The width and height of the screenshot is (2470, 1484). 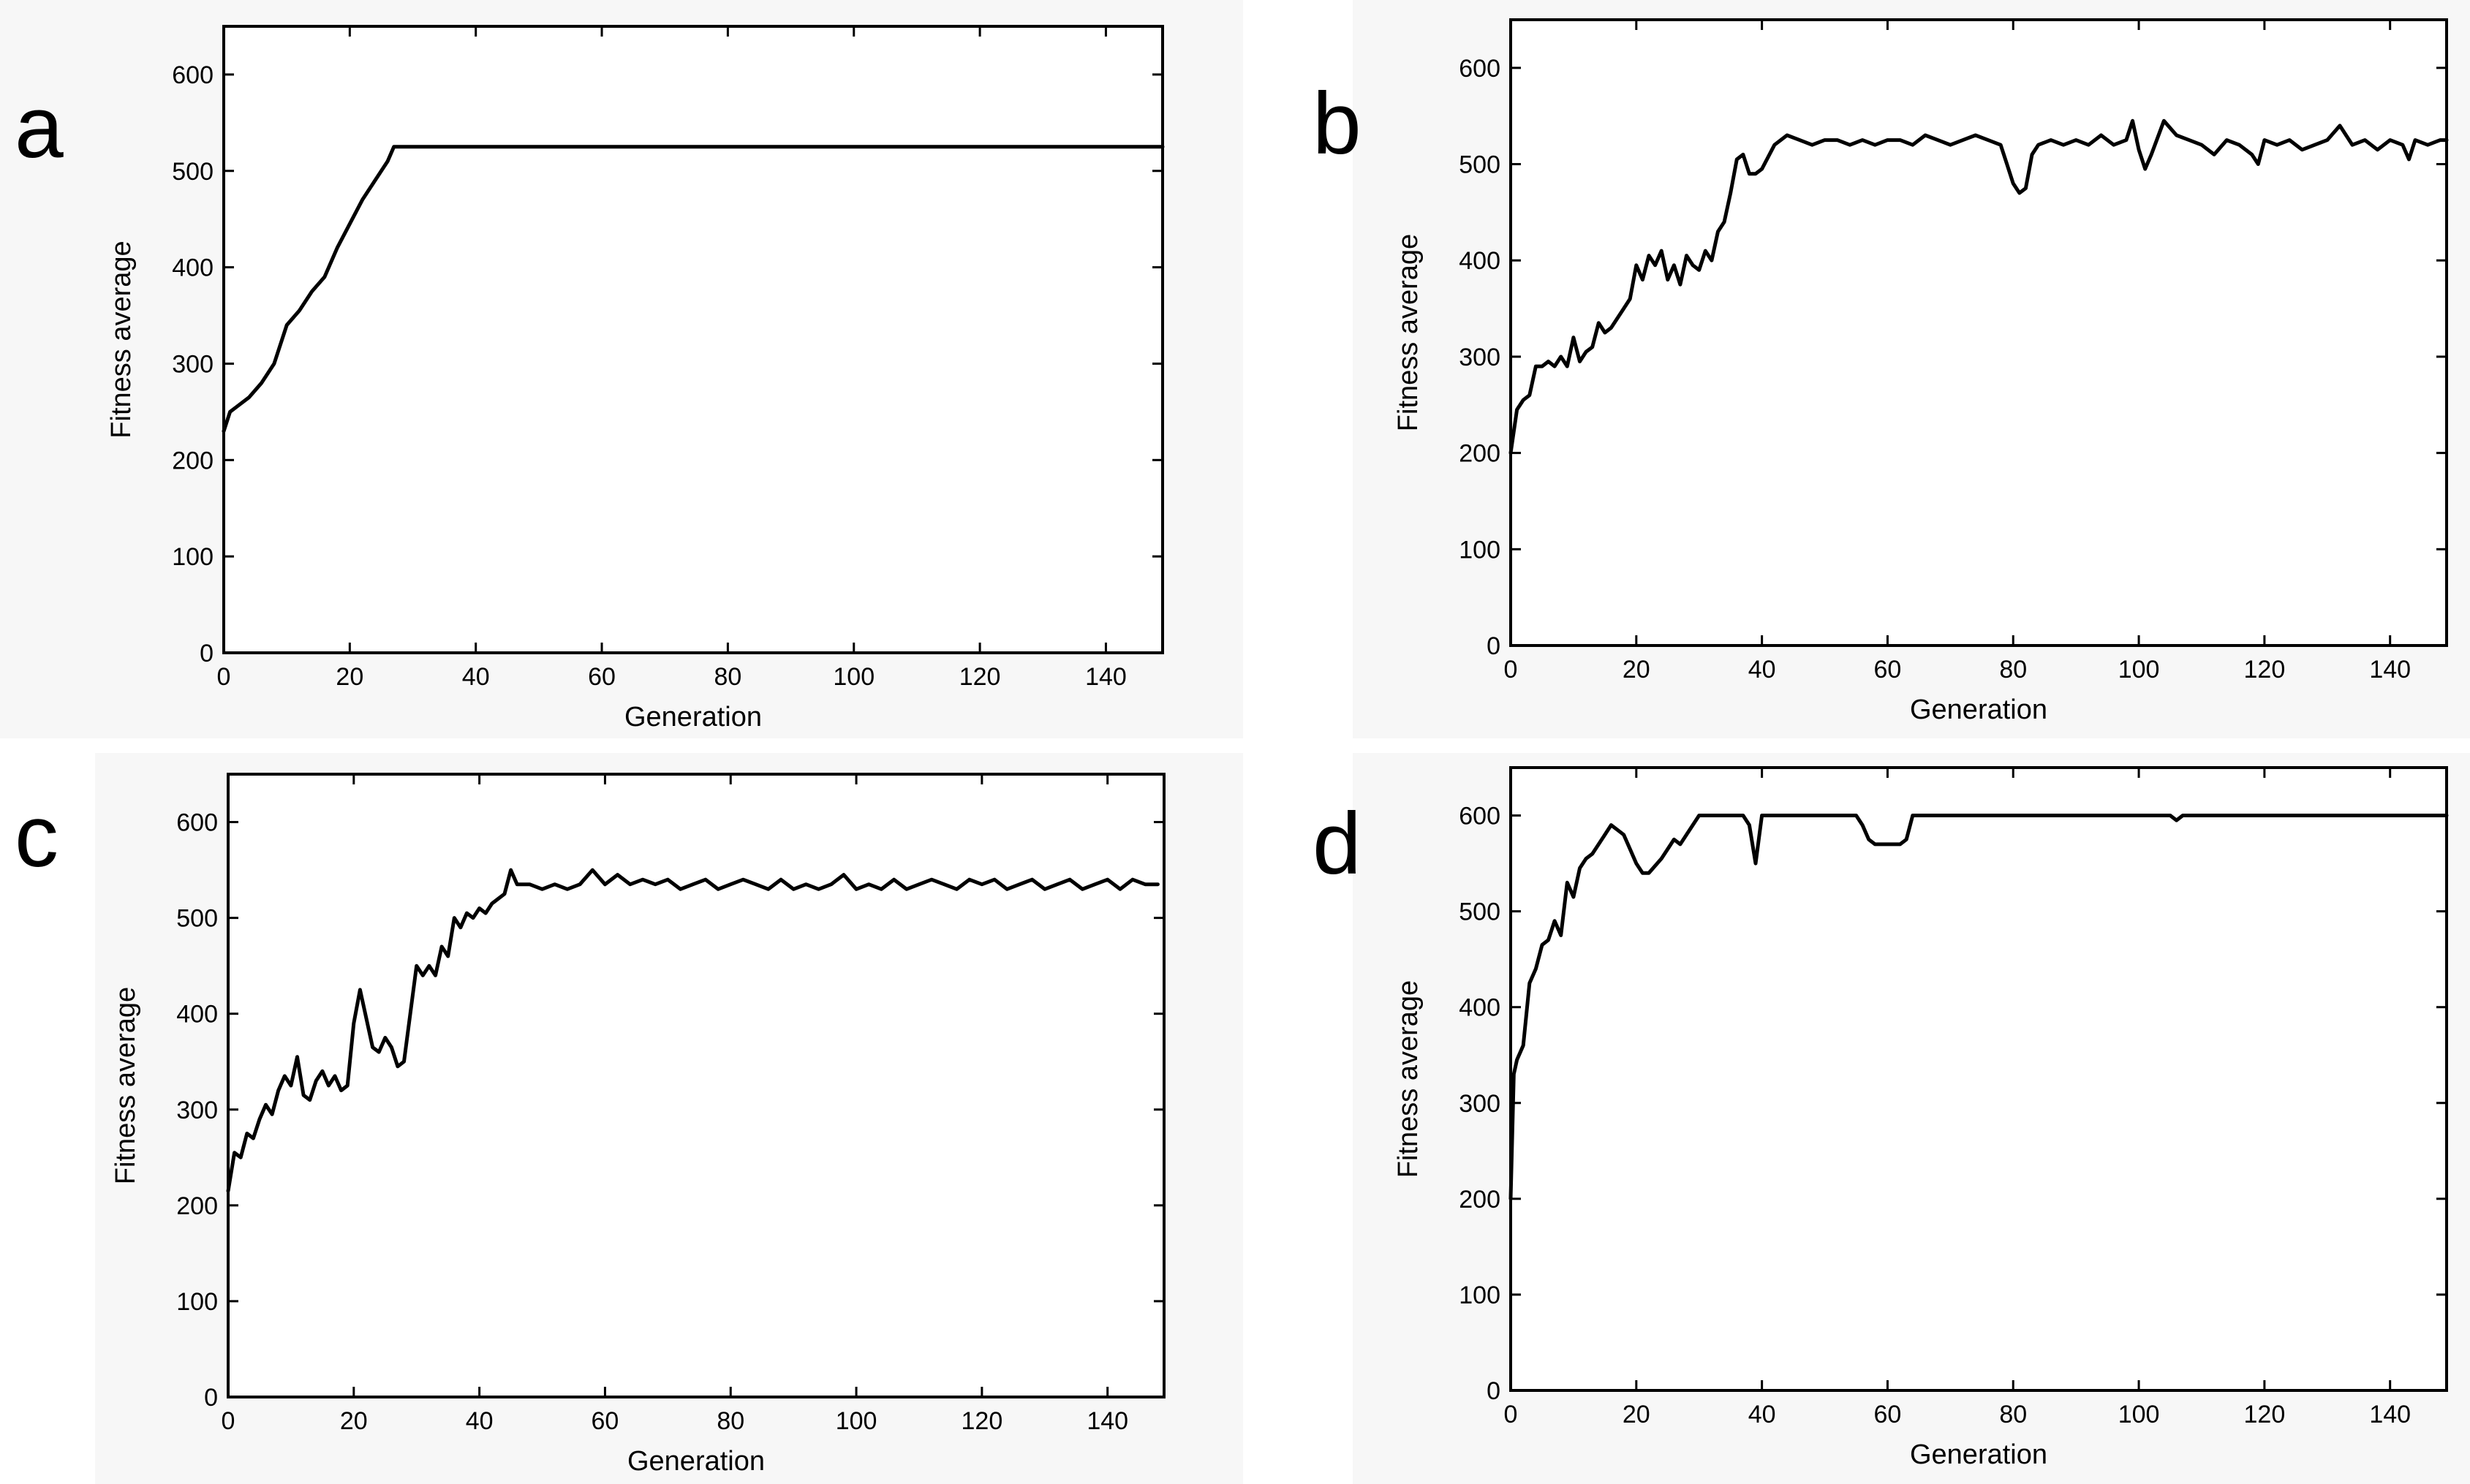 What do you see at coordinates (36, 836) in the screenshot?
I see `panel-letter: c` at bounding box center [36, 836].